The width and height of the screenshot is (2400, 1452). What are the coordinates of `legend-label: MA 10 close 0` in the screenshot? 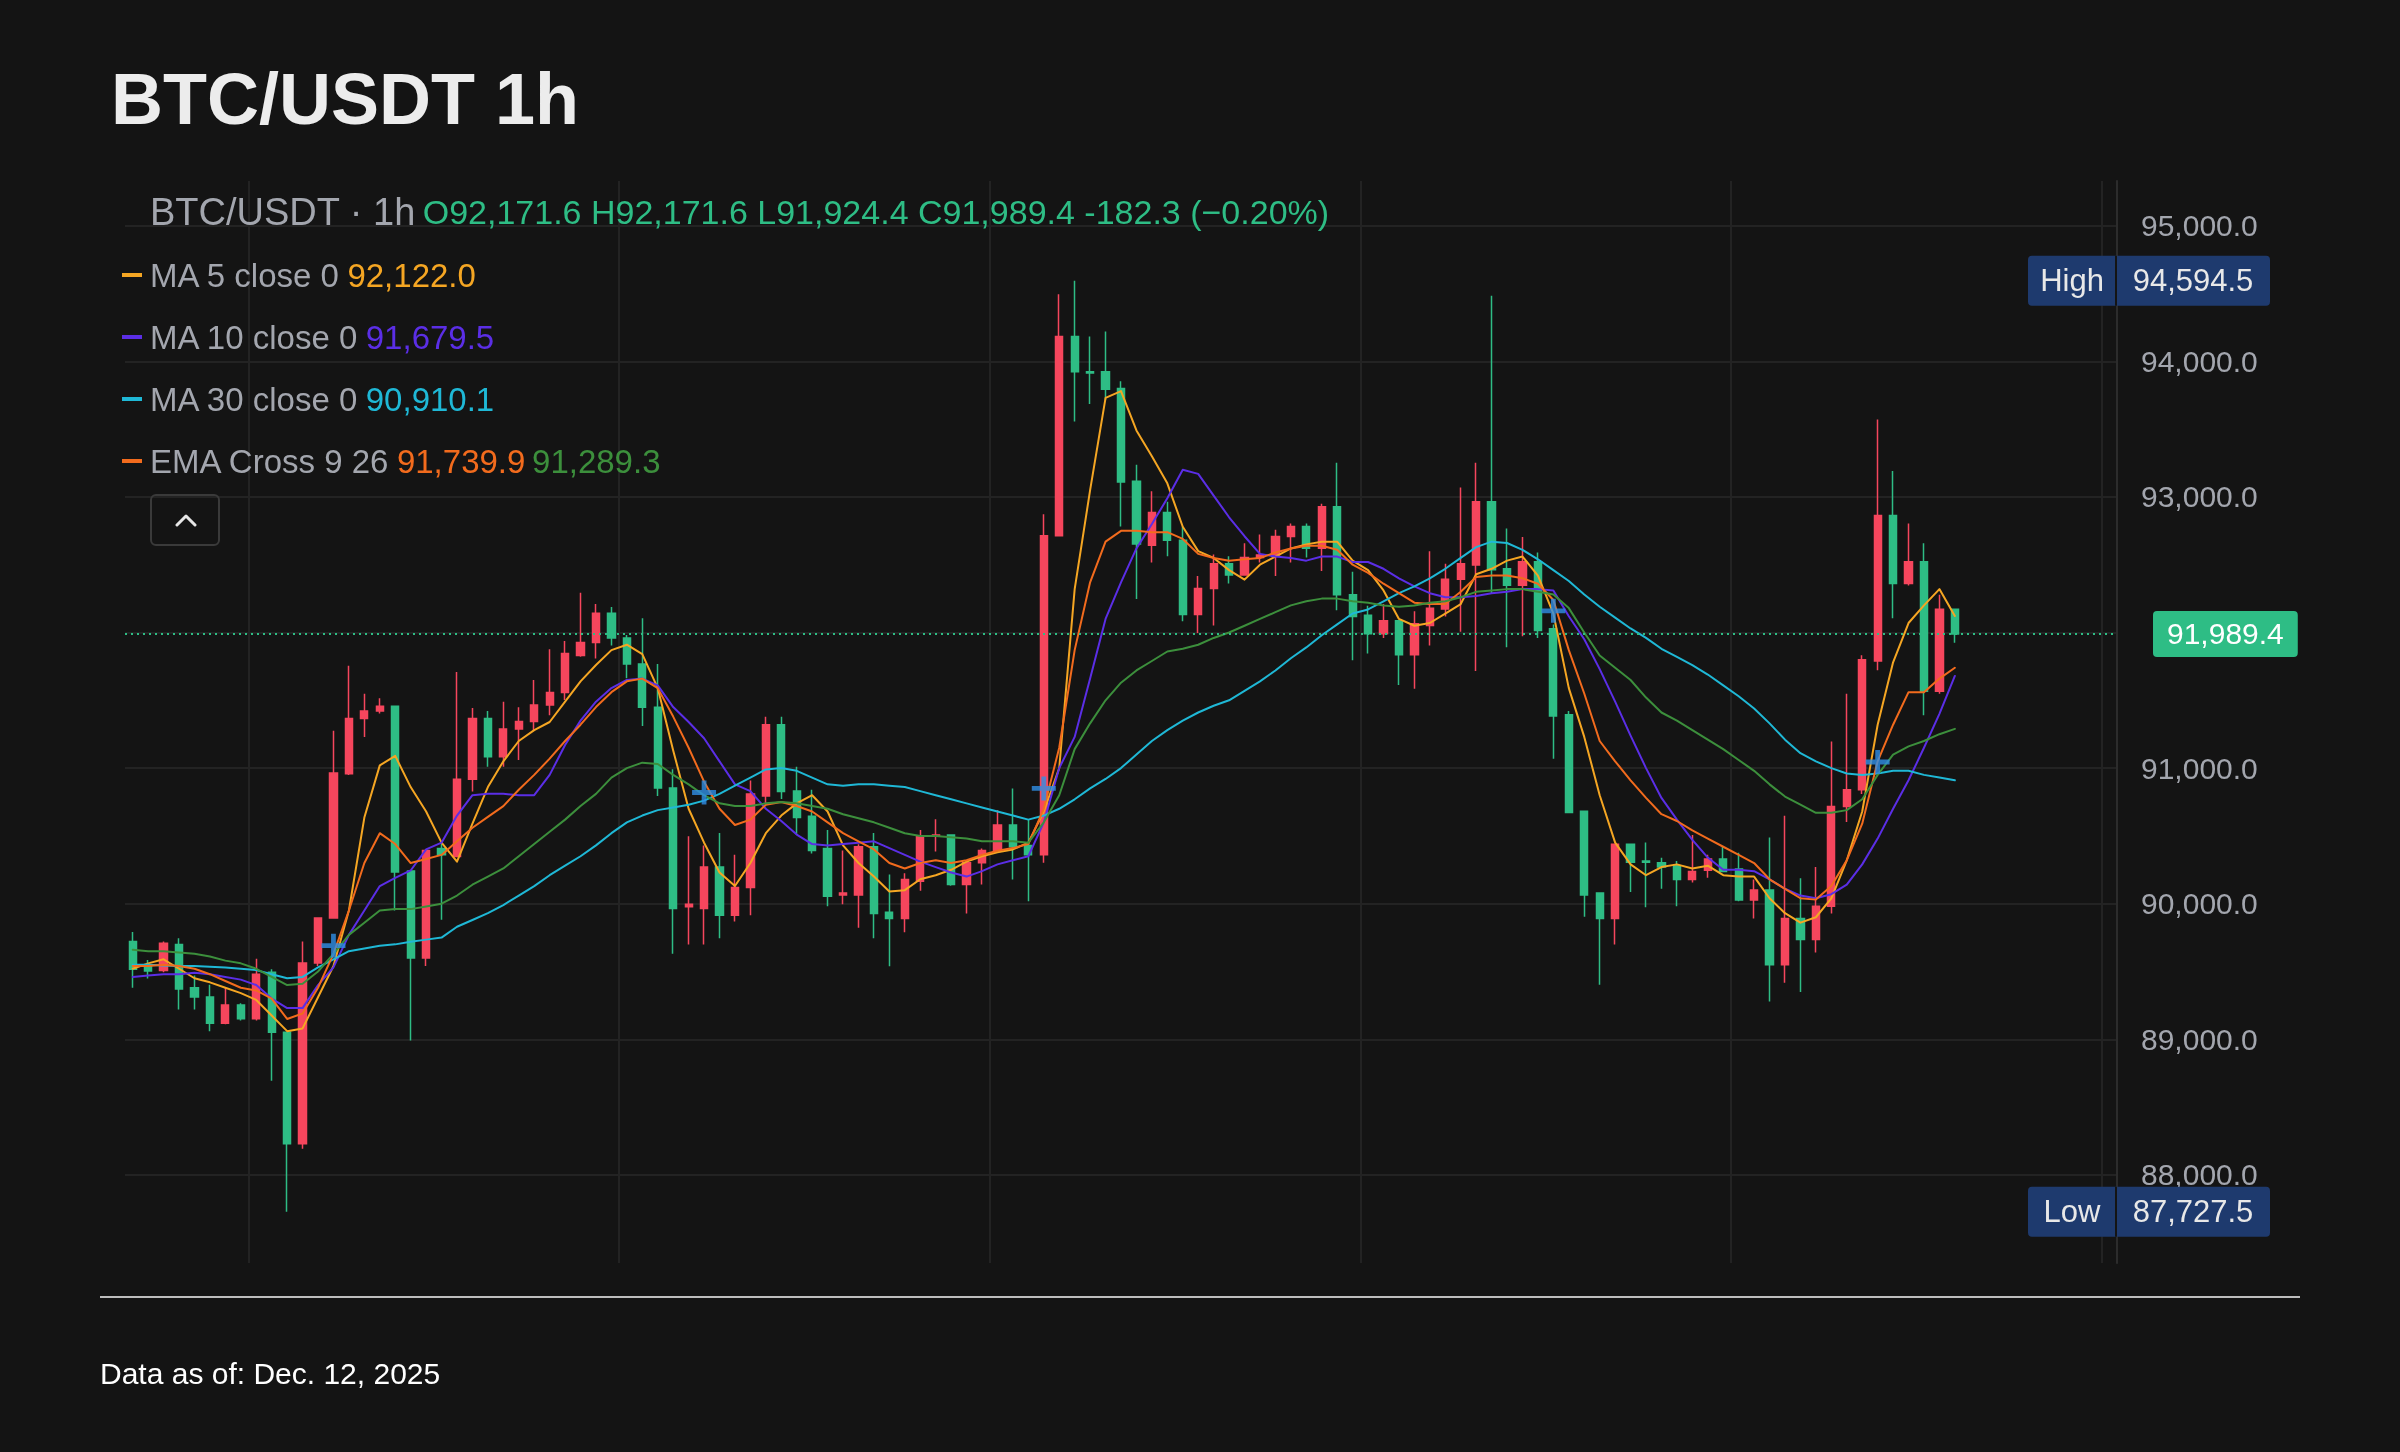 It's located at (254, 337).